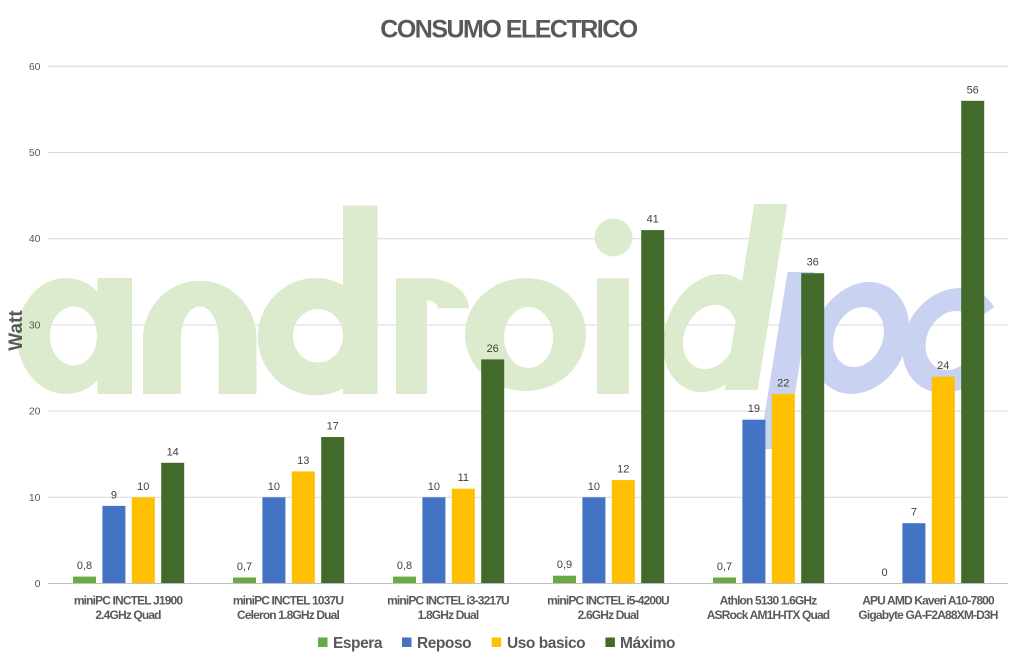 The width and height of the screenshot is (1024, 666). Describe the element at coordinates (358, 643) in the screenshot. I see `svg-text: Espera` at that location.